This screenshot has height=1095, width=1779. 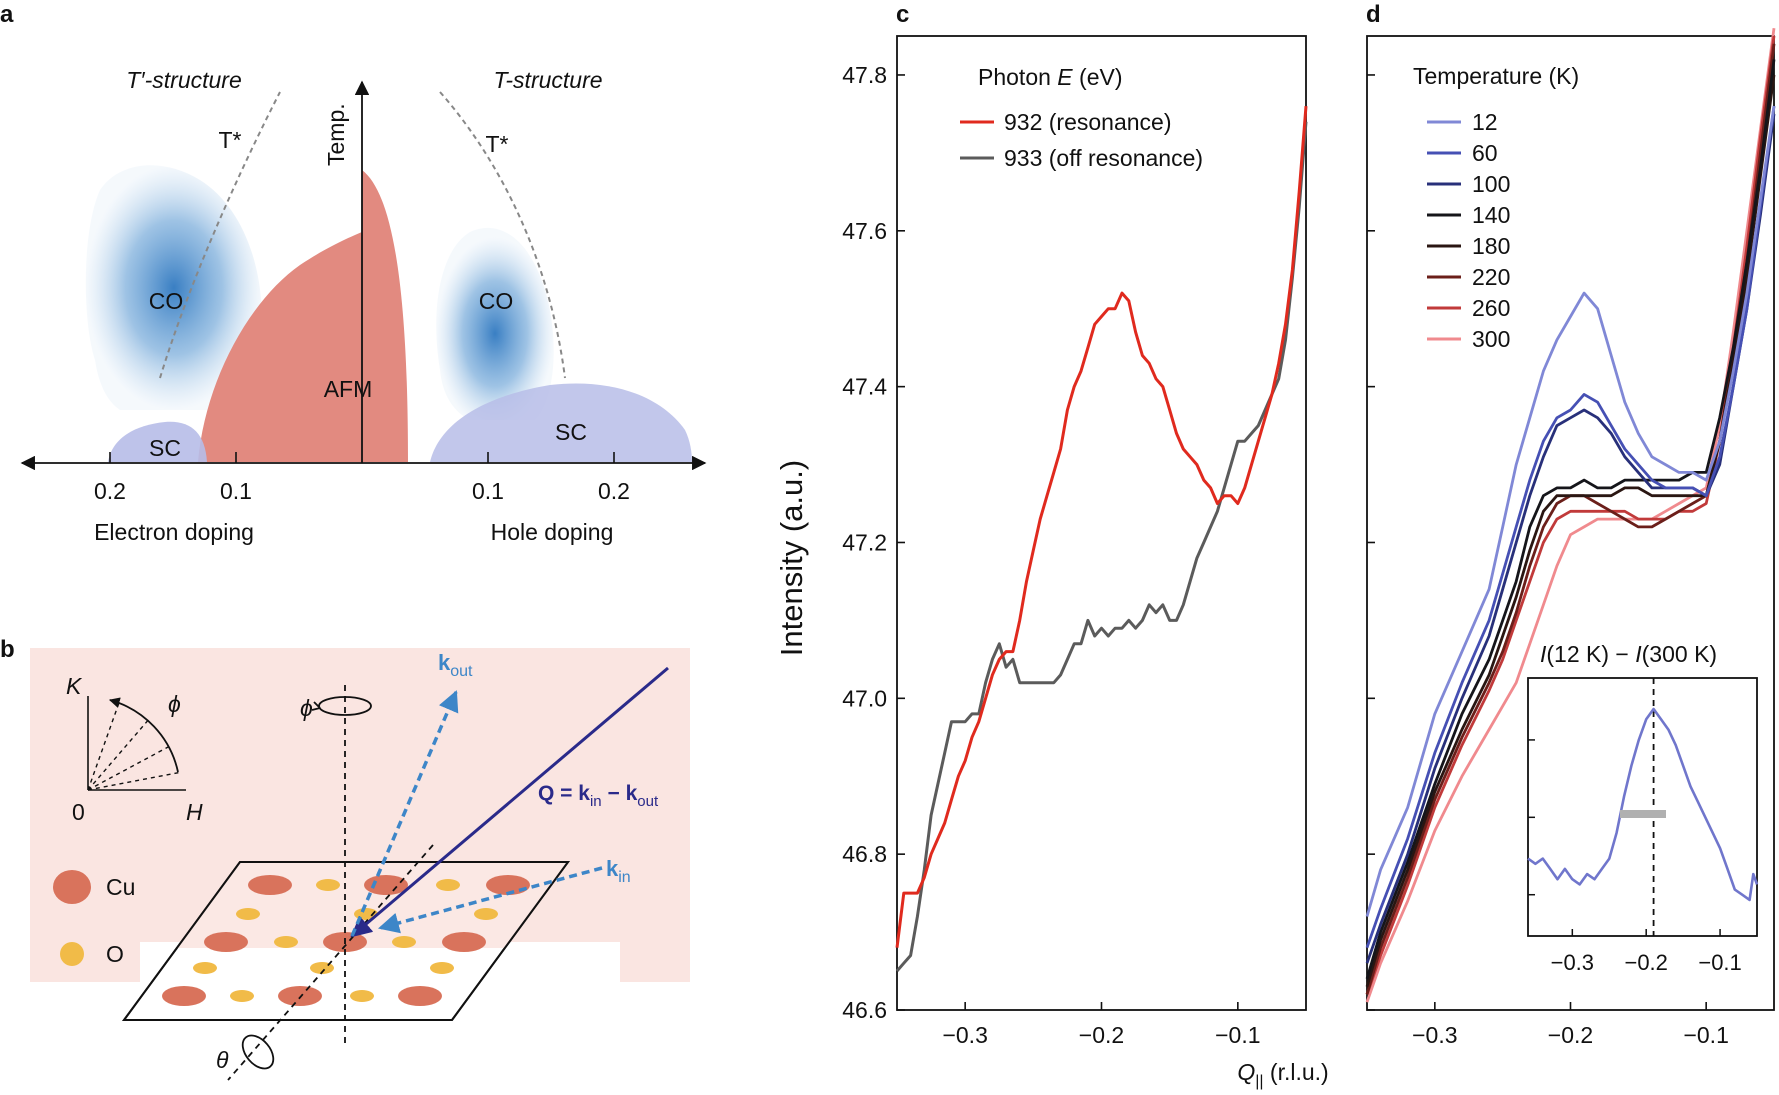 What do you see at coordinates (864, 698) in the screenshot?
I see `y-tick-label: 47.0` at bounding box center [864, 698].